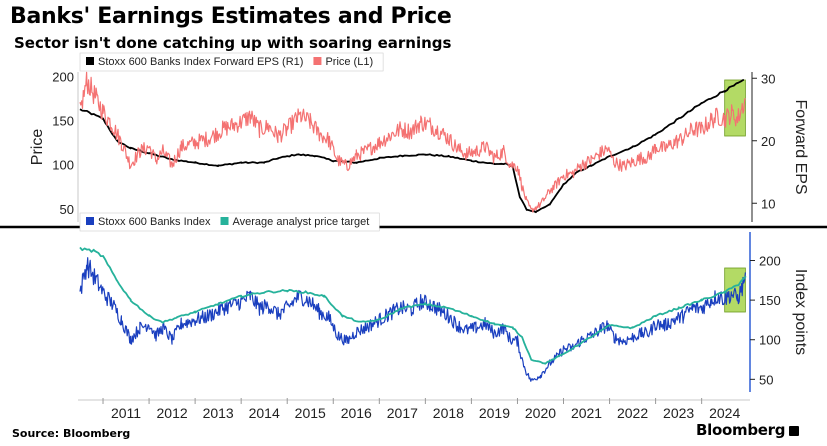 The width and height of the screenshot is (827, 446). I want to click on y-right-tick-label: 50, so click(766, 379).